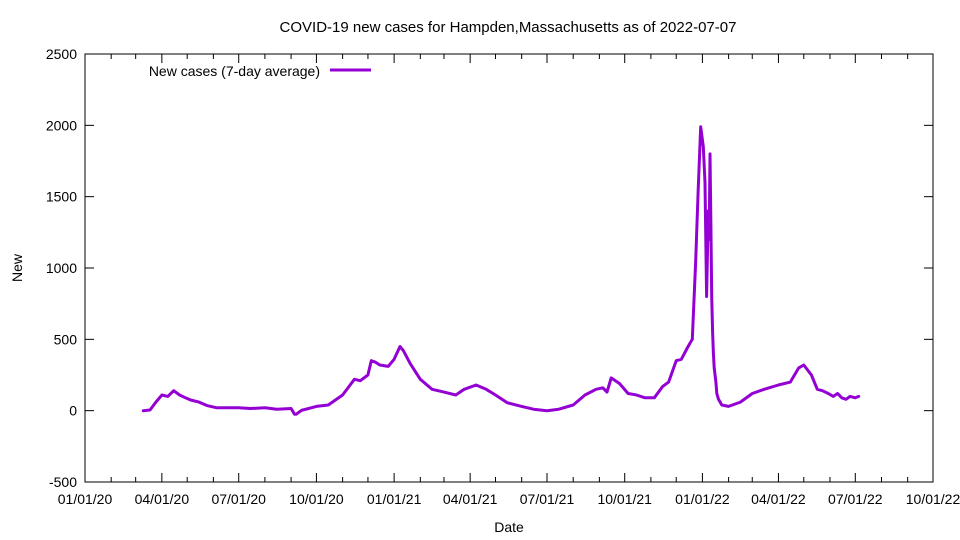  Describe the element at coordinates (509, 527) in the screenshot. I see `x-axis-label: Date` at that location.